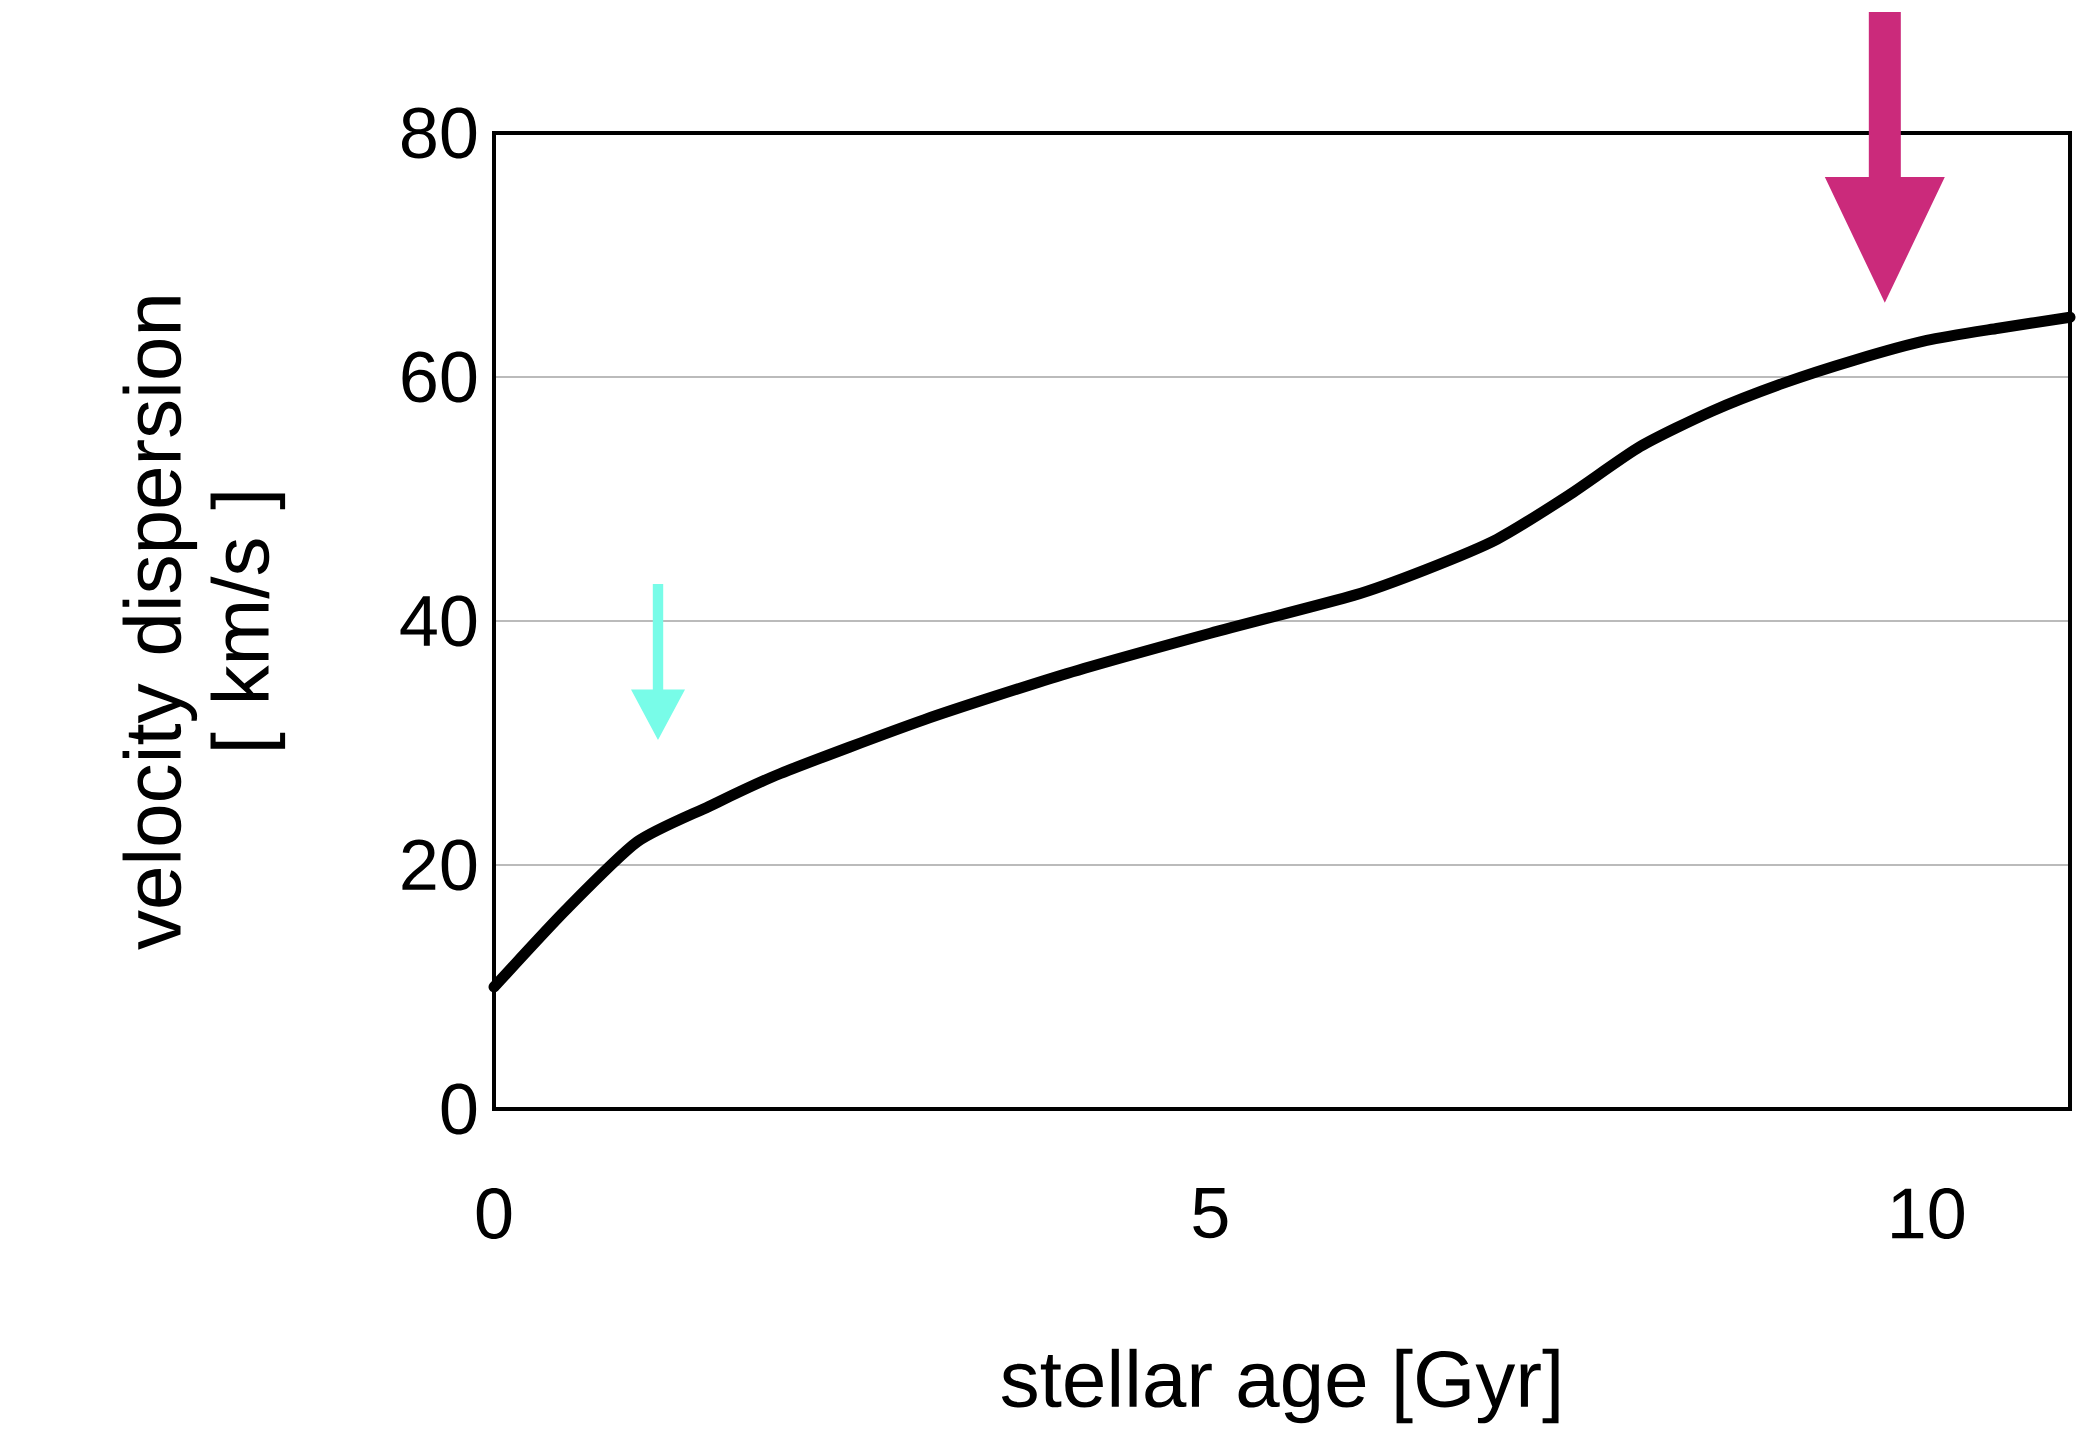 Image resolution: width=2090 pixels, height=1444 pixels. Describe the element at coordinates (1280, 1386) in the screenshot. I see `x-axis-title: stellar age [Gyr]` at that location.